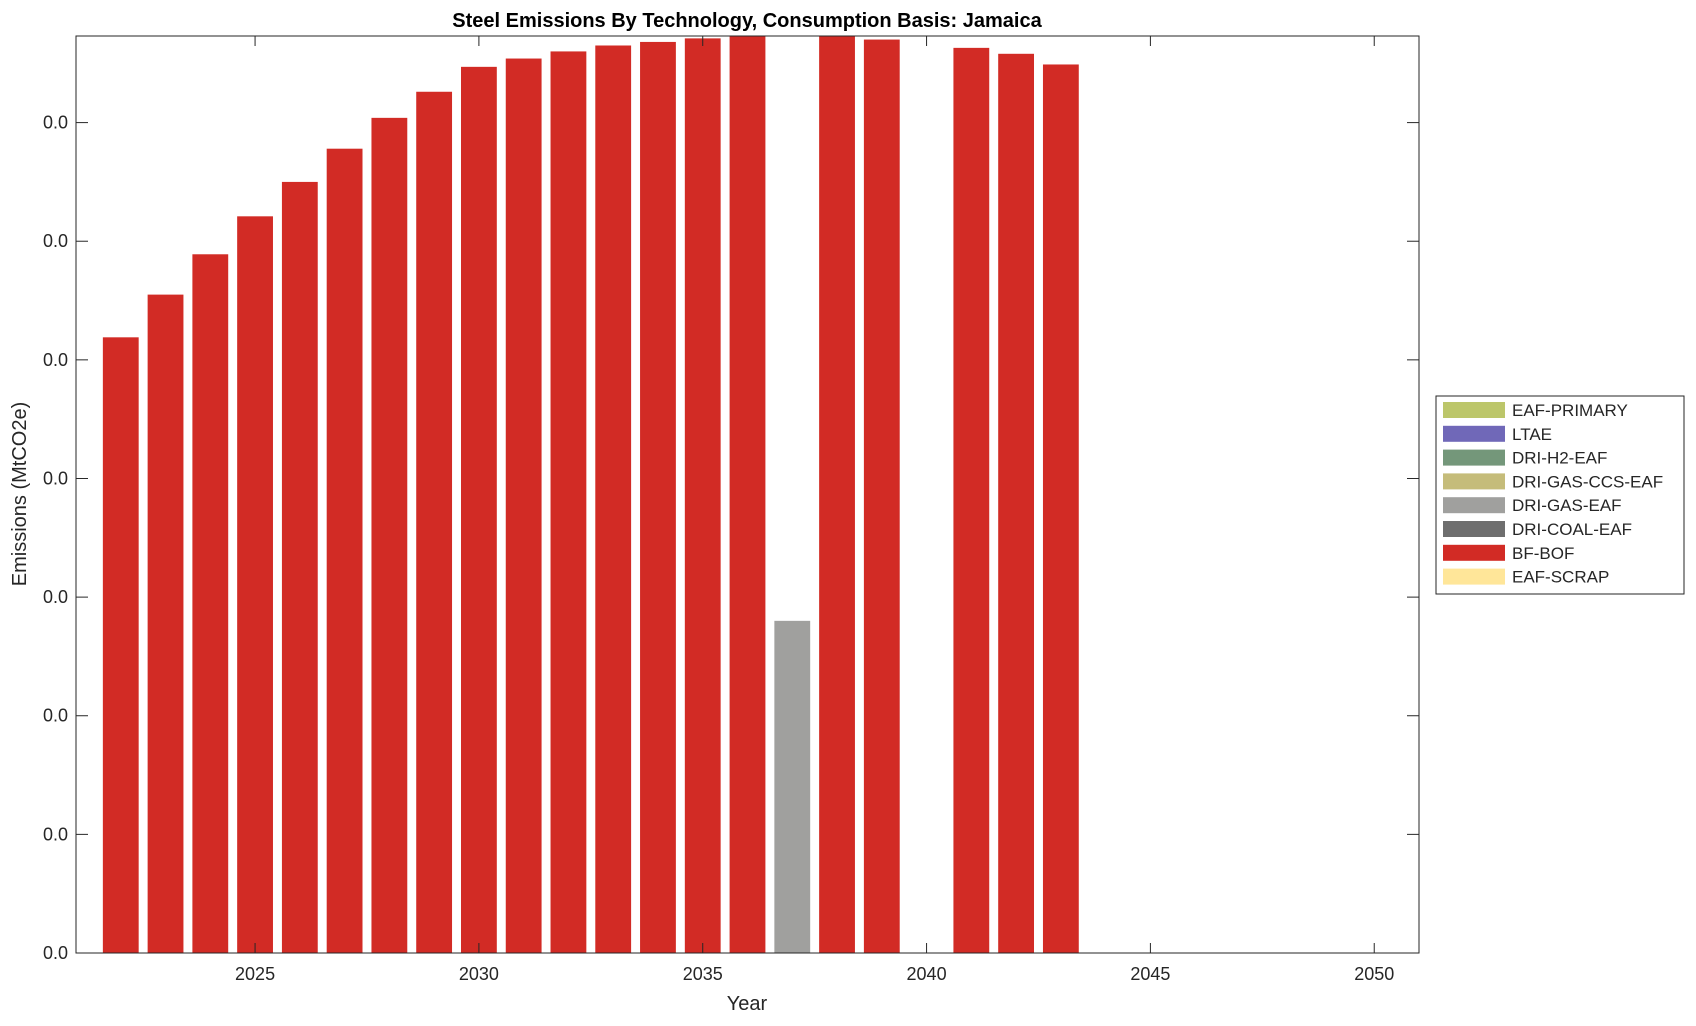  What do you see at coordinates (1150, 974) in the screenshot?
I see `x-tick-label: 2045` at bounding box center [1150, 974].